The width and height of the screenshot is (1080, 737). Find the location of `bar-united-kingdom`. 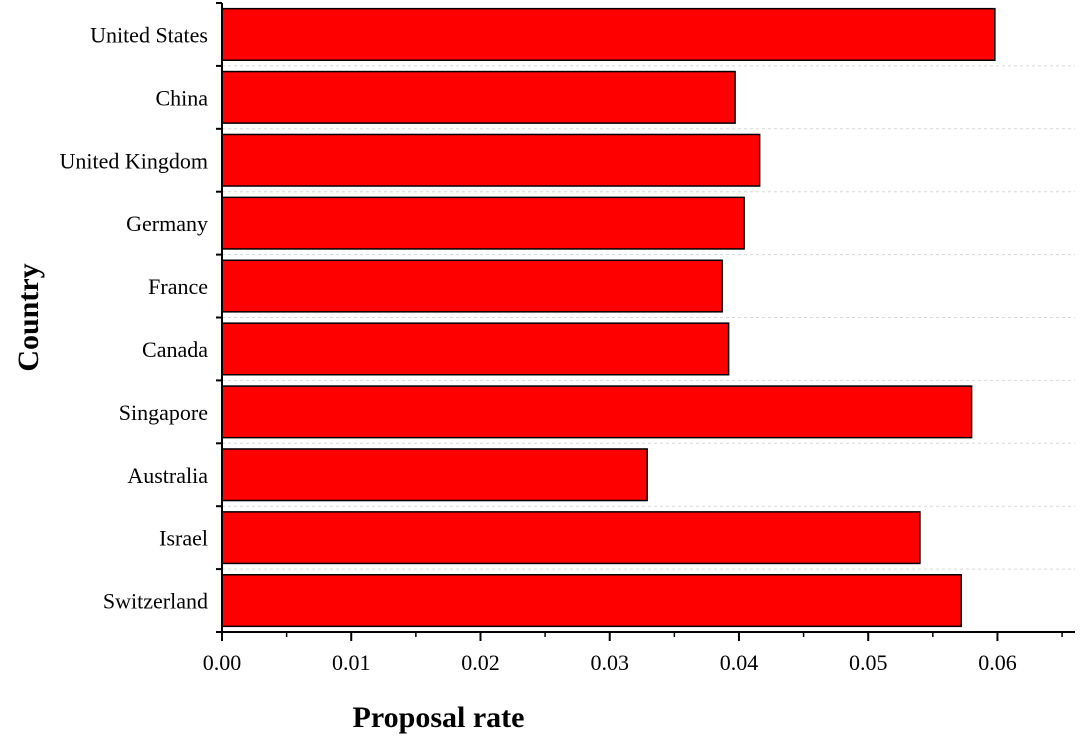

bar-united-kingdom is located at coordinates (491, 160).